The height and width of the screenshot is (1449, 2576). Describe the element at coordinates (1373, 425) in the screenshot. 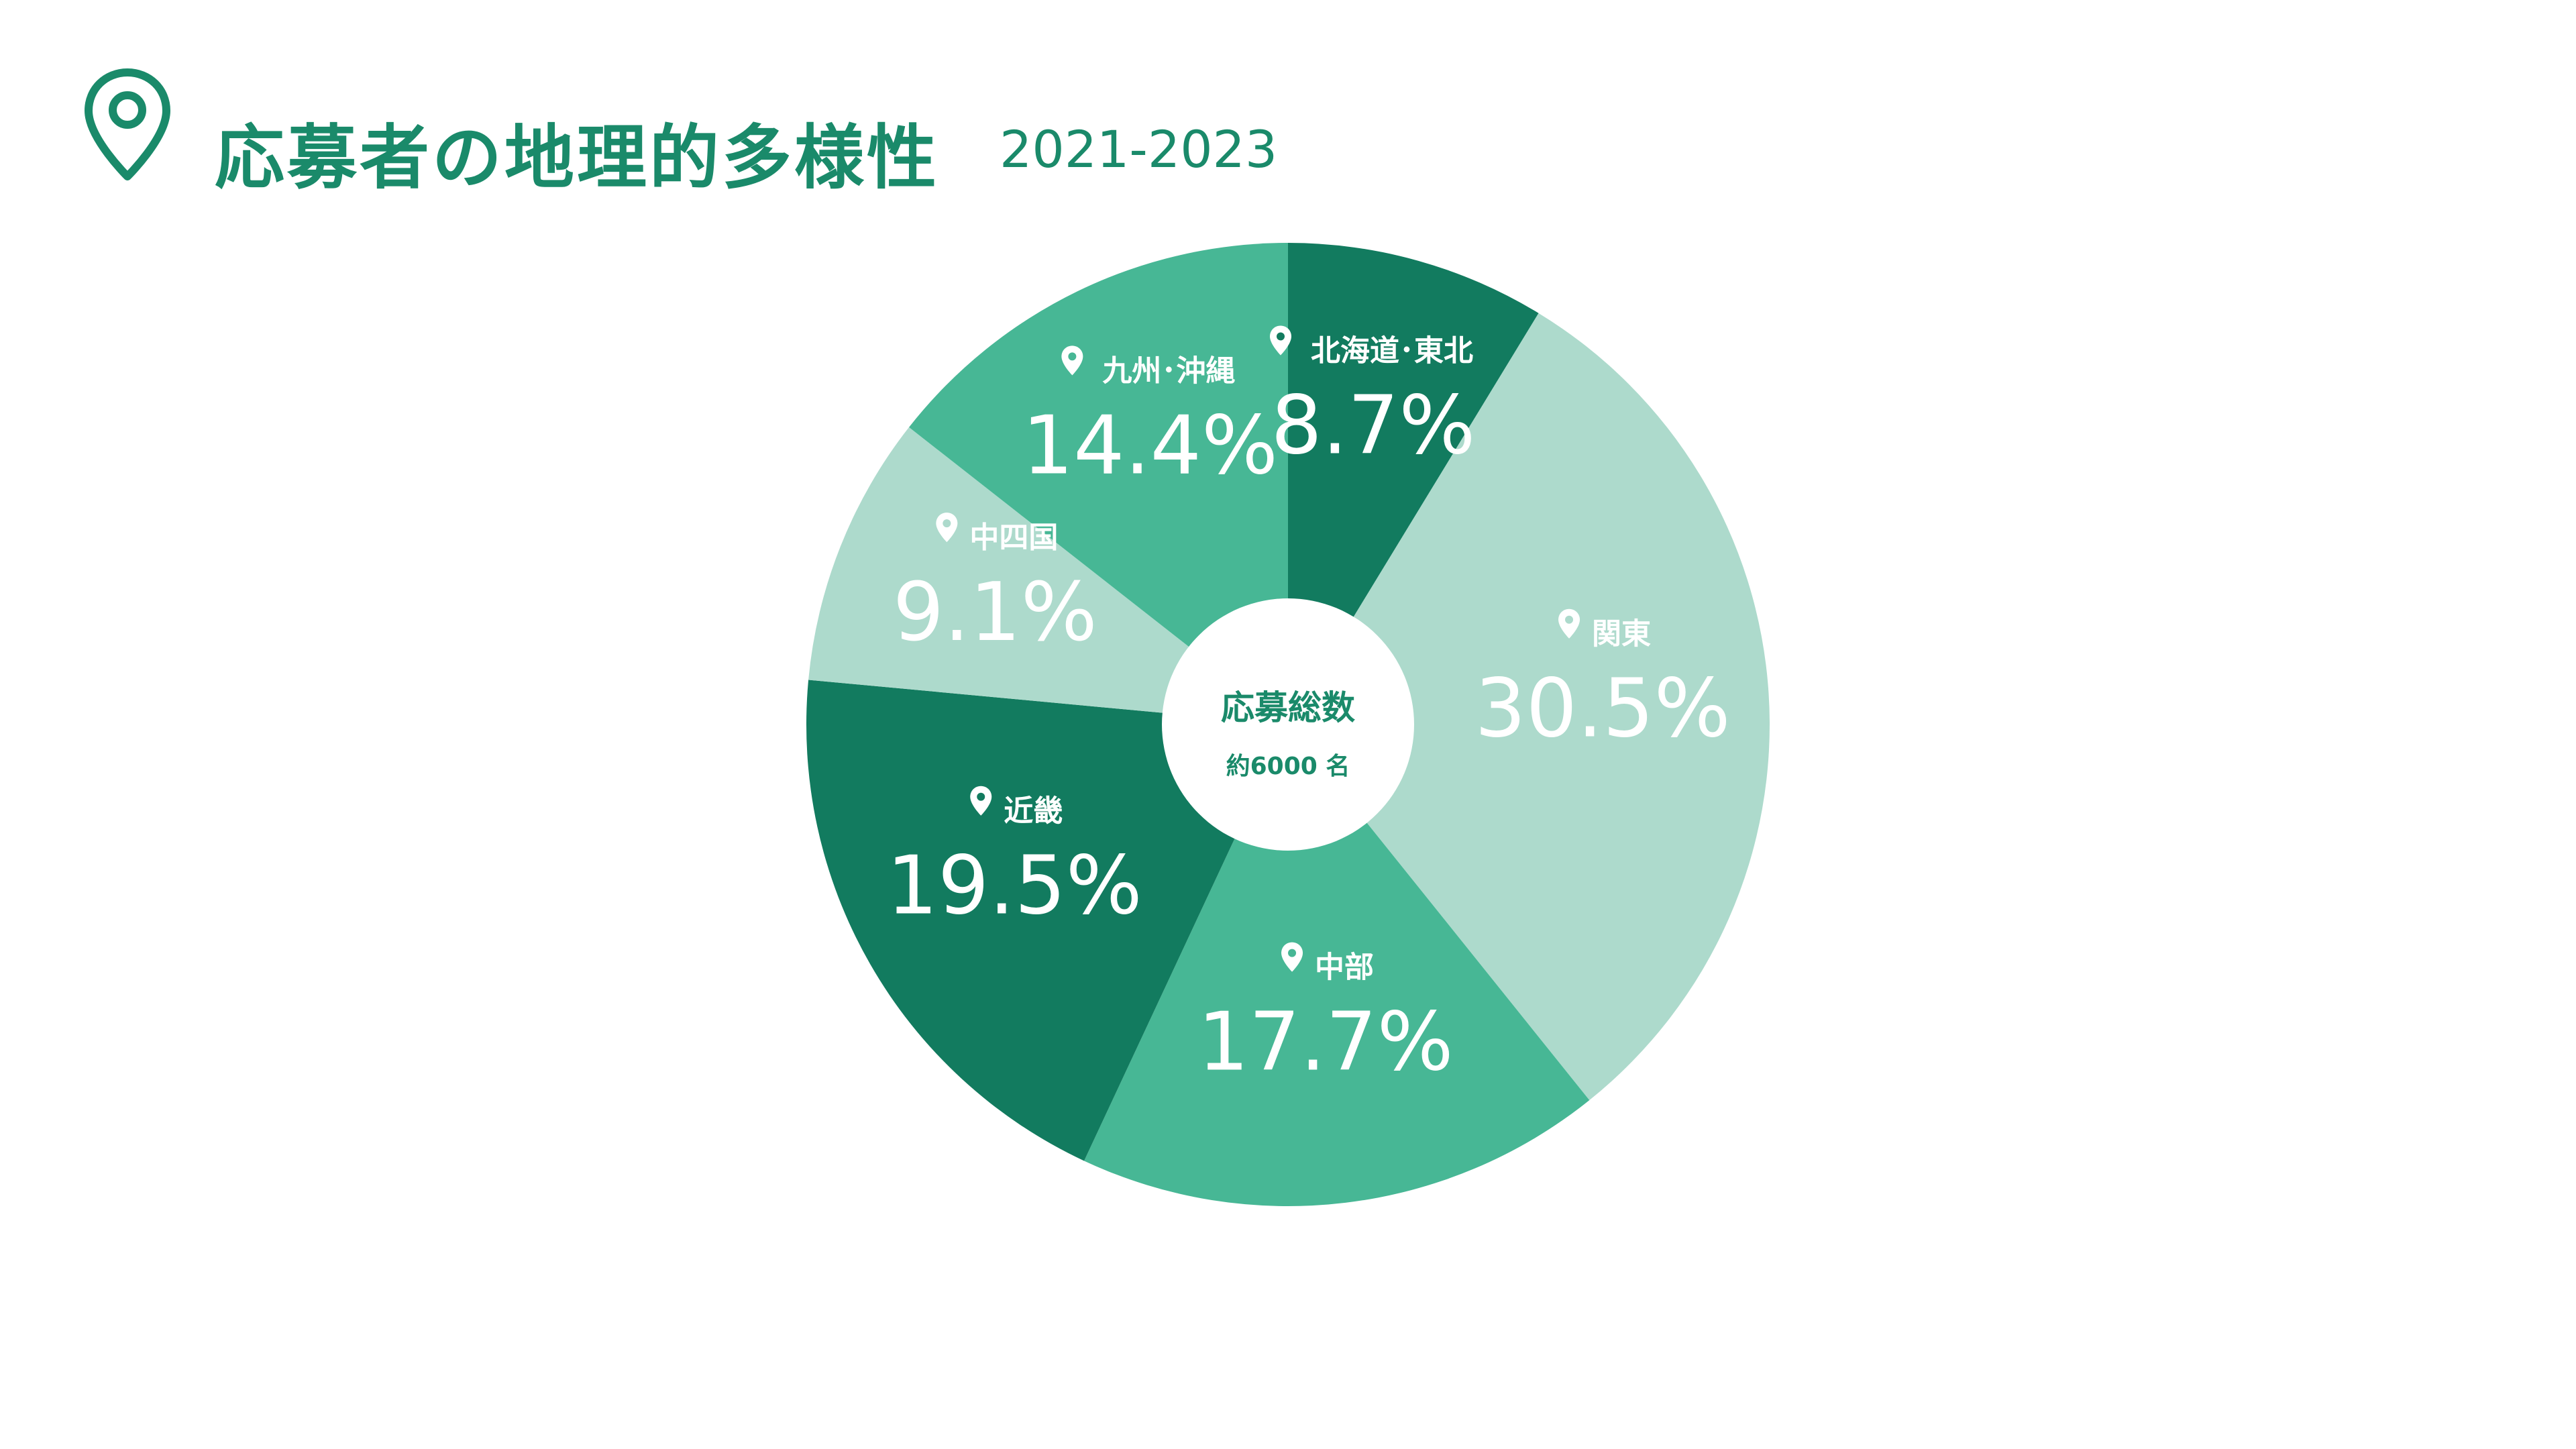

I see `slice-value: 8.7%` at that location.